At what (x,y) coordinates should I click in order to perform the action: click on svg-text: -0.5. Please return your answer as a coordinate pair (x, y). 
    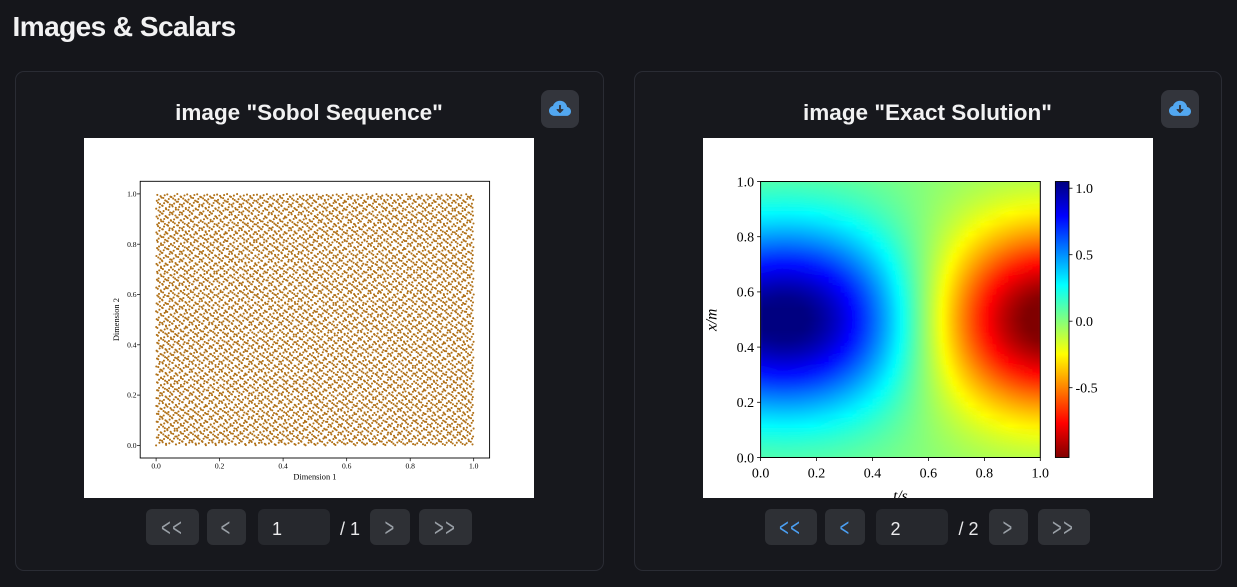
    Looking at the image, I should click on (1087, 389).